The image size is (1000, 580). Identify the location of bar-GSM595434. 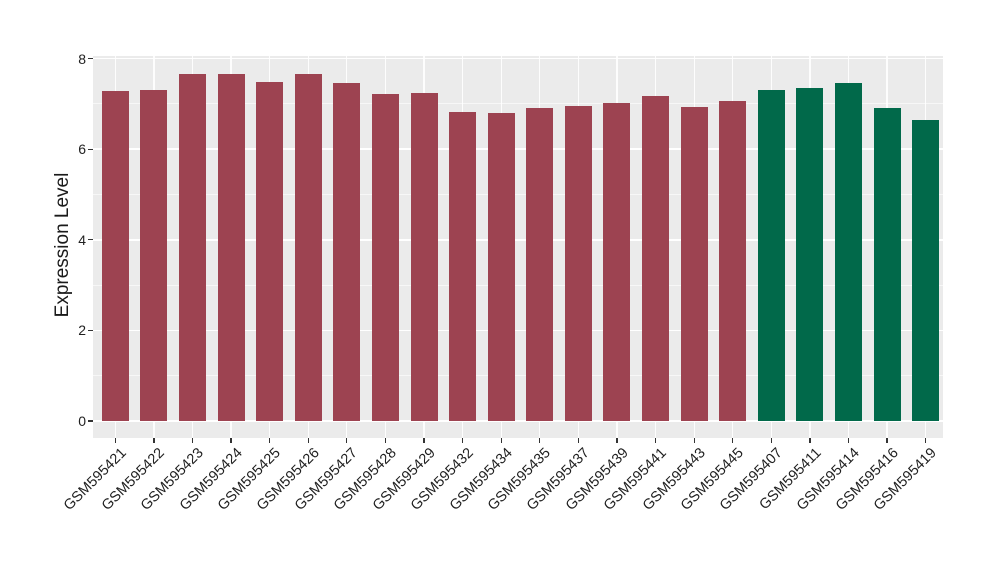
(501, 266).